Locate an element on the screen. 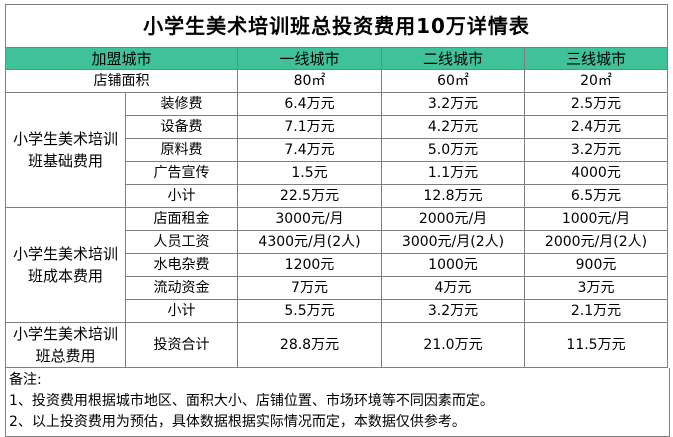 The image size is (673, 437). notes-line-1: 1、投资费用根据城市地区、面积大小、店铺位置、市场环境等不同因素而定。 is located at coordinates (251, 401).